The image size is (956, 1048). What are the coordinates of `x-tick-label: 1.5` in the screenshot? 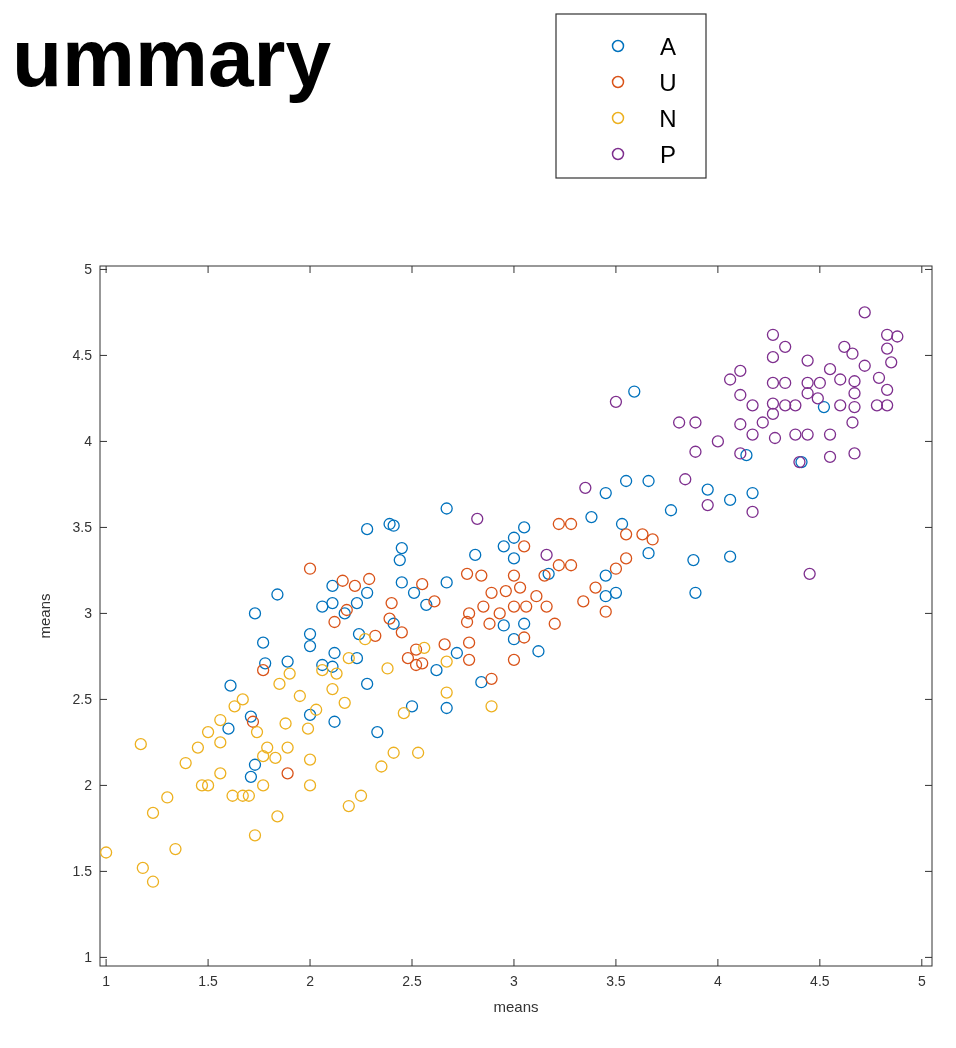 It's located at (208, 981).